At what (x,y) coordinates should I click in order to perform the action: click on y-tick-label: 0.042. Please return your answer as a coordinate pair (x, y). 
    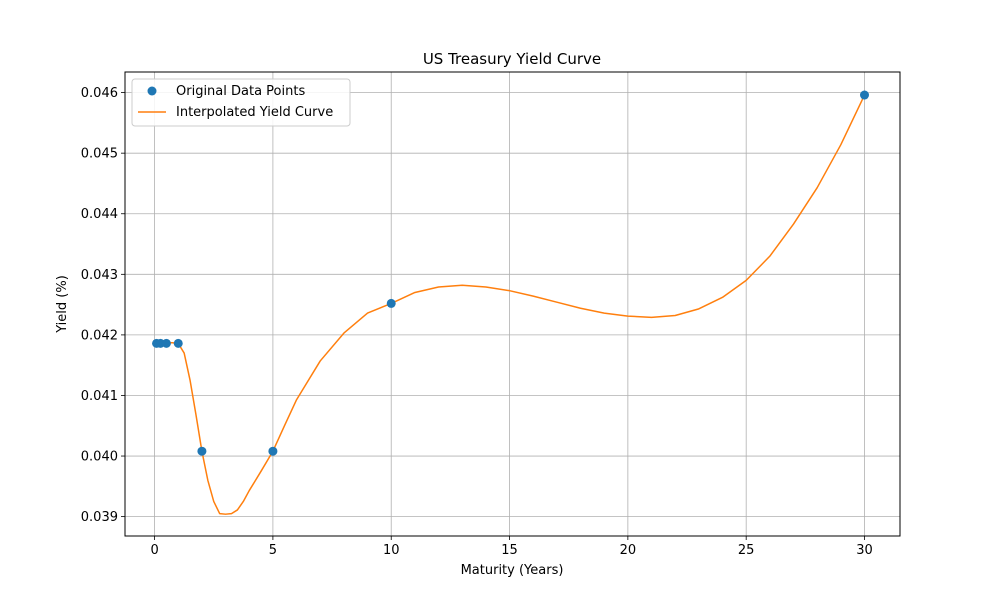
    Looking at the image, I should click on (99, 335).